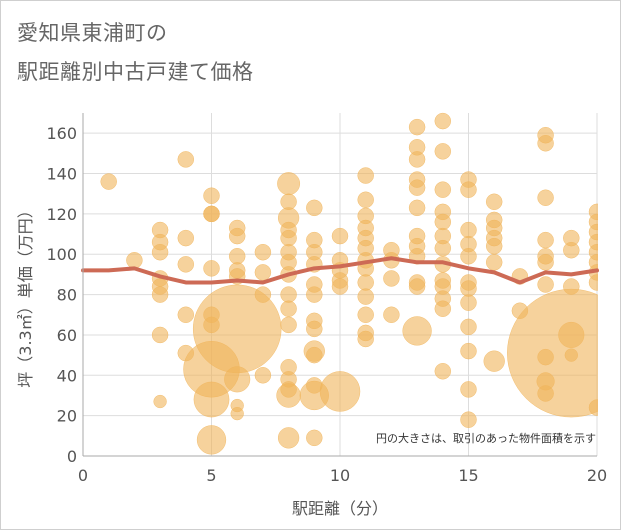  I want to click on trend-line, so click(340, 270).